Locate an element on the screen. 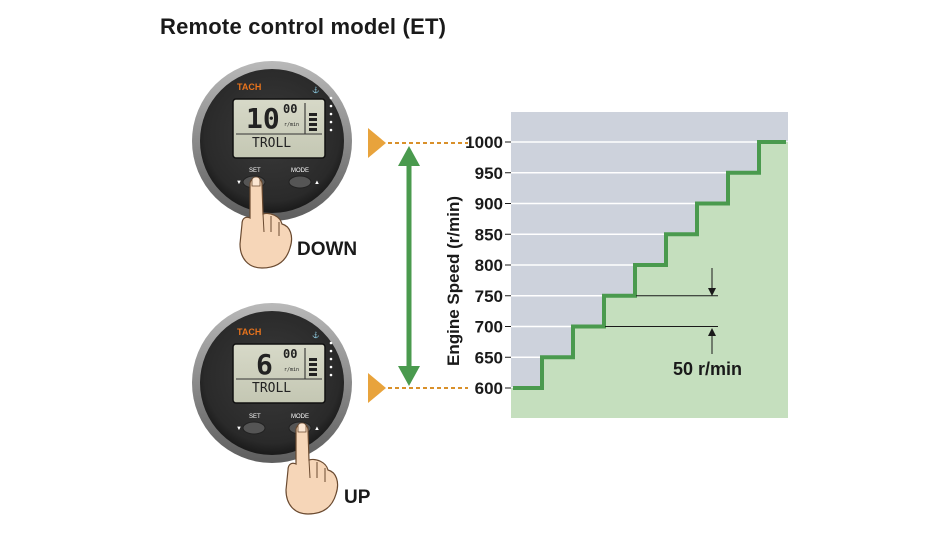 The height and width of the screenshot is (534, 950). y-axis-label: Engine Speed (r/min) is located at coordinates (453, 281).